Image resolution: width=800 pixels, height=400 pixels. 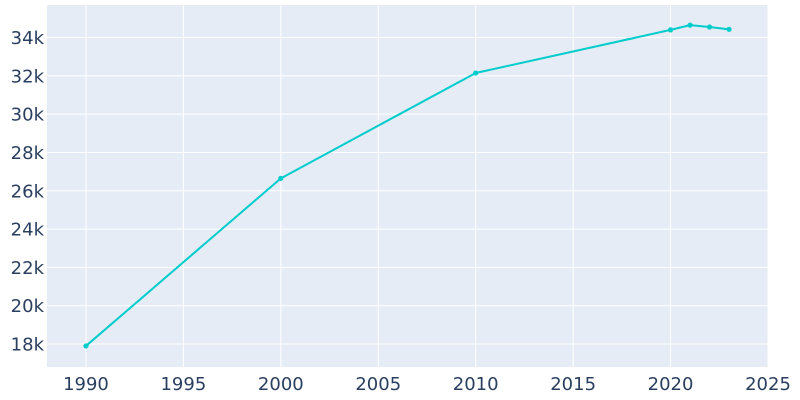 I want to click on y-tick-label: 26k, so click(x=28, y=191).